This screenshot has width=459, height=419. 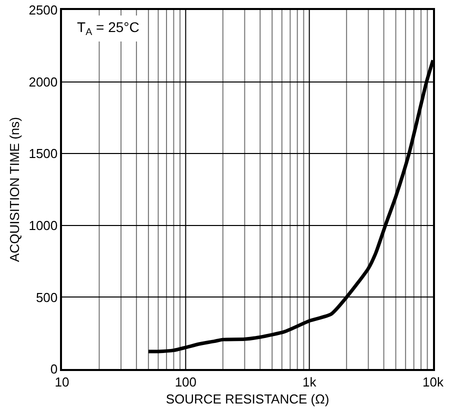 I want to click on y-tick-label: 1000, so click(x=43, y=225).